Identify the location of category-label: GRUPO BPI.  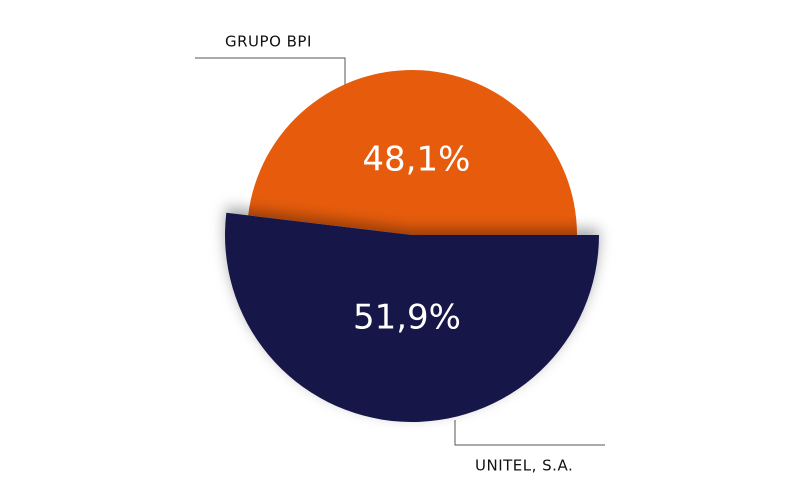
(268, 42).